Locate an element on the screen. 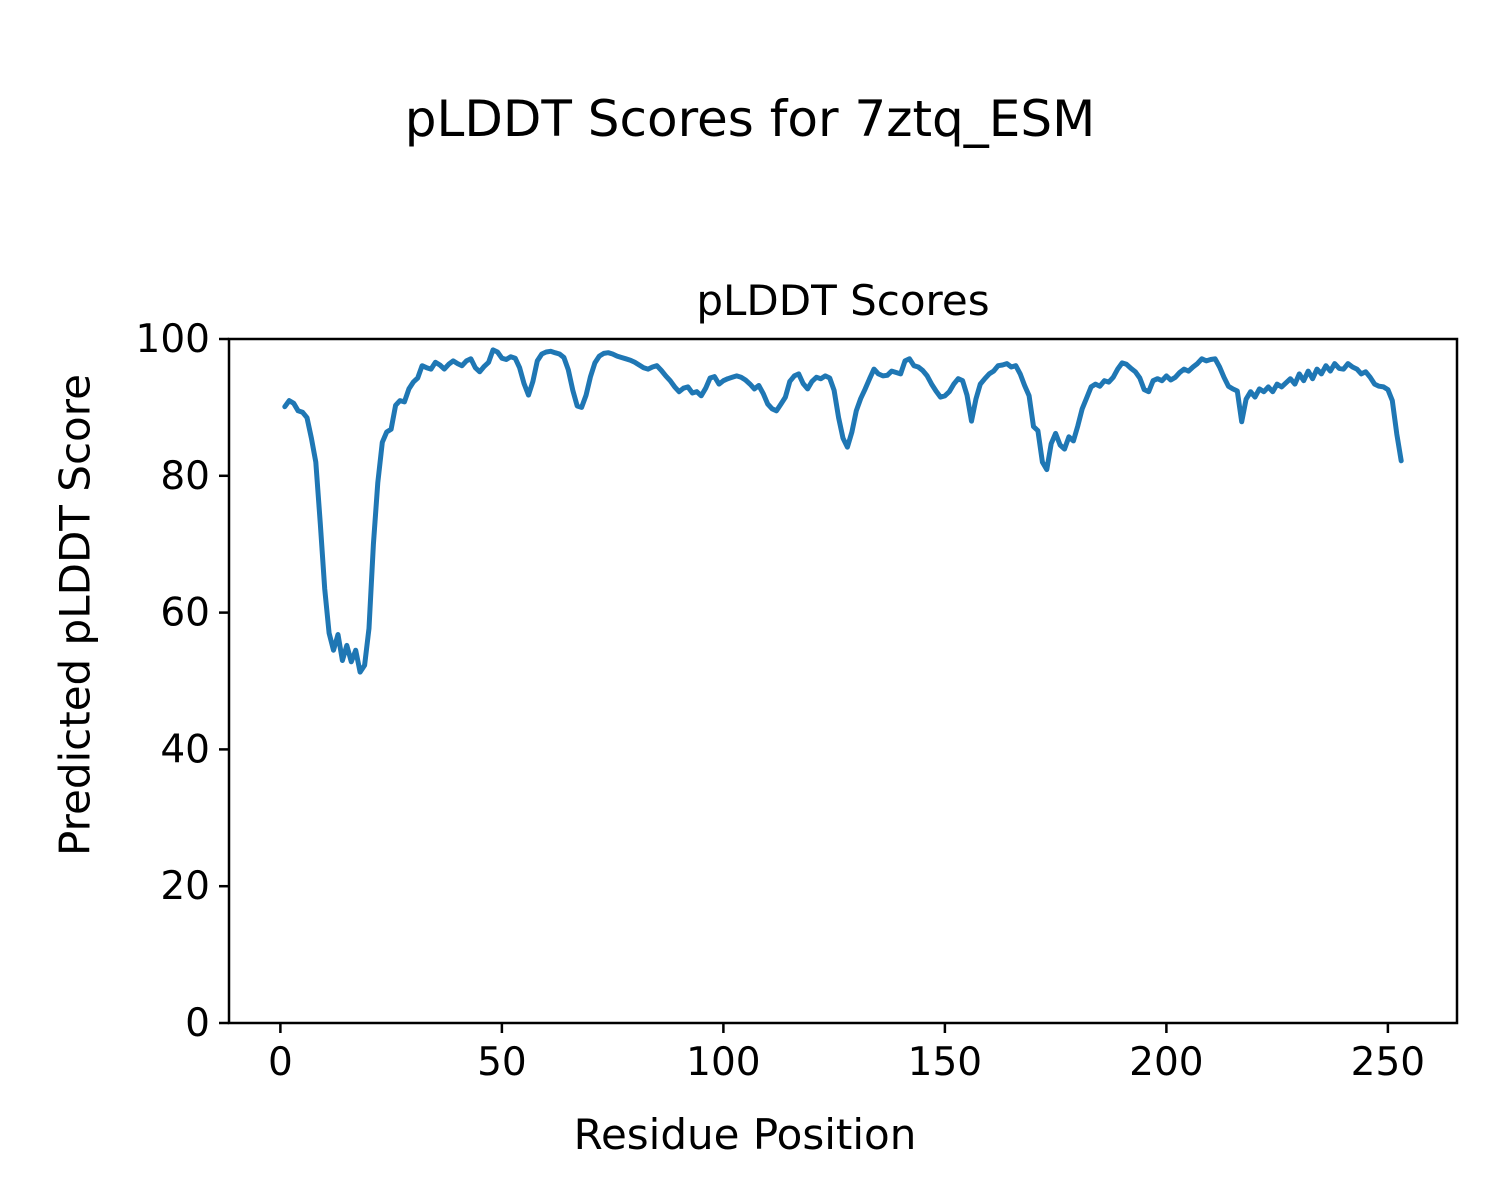 Image resolution: width=1500 pixels, height=1200 pixels. y-tick-label: 40 is located at coordinates (185, 749).